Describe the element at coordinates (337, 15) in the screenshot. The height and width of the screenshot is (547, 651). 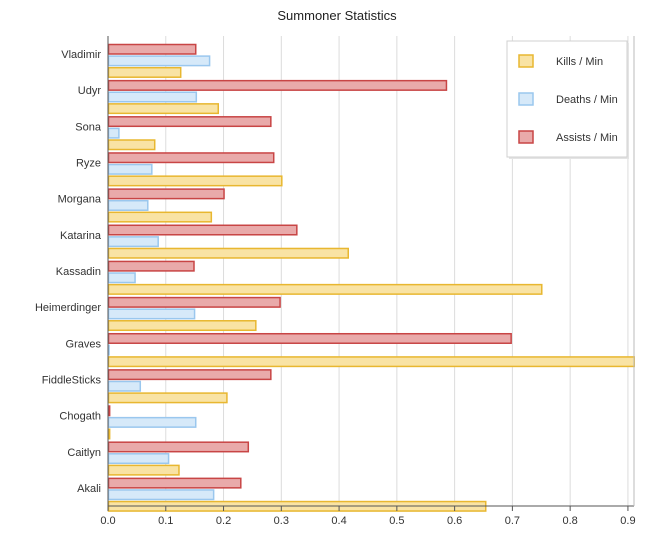
I see `chart-title: Summoner Statistics` at that location.